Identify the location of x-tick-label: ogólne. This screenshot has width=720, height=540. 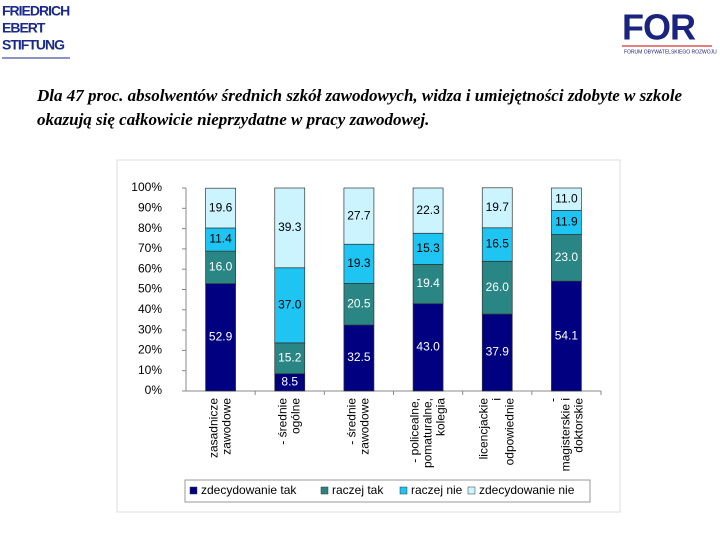
(295, 416).